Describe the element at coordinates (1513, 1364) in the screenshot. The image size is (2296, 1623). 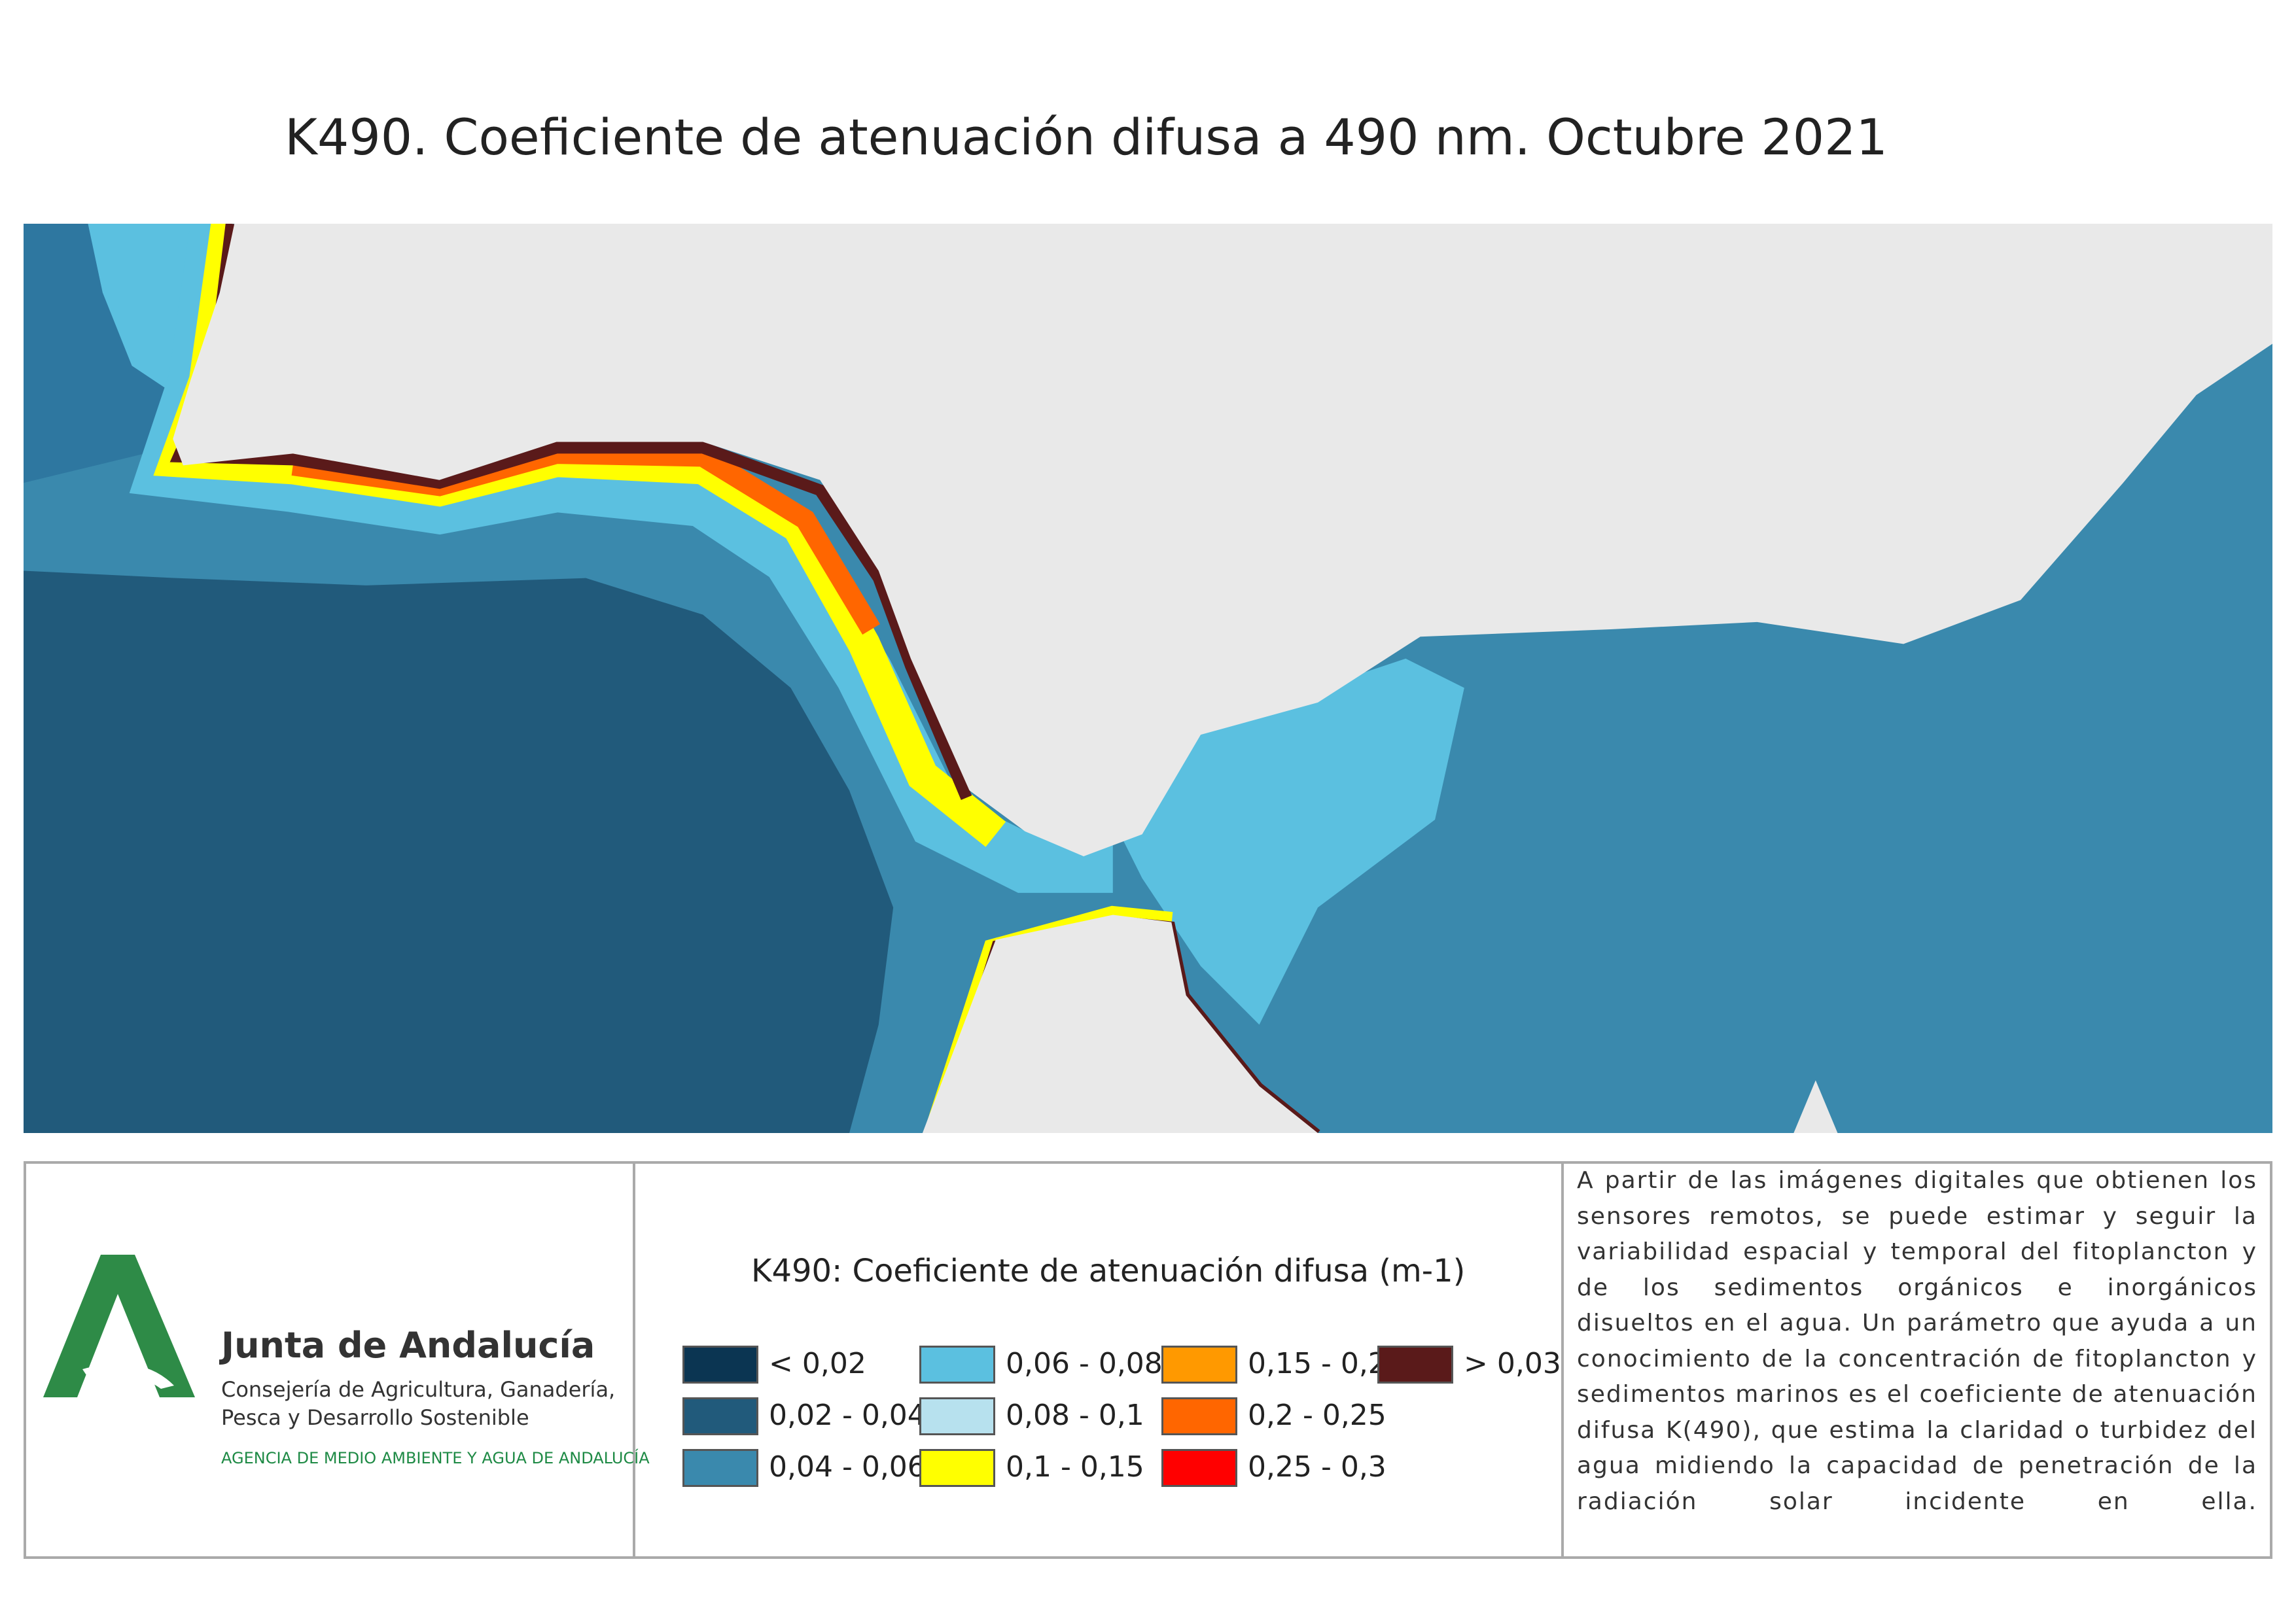
I see `legend-label: > 0,03` at that location.